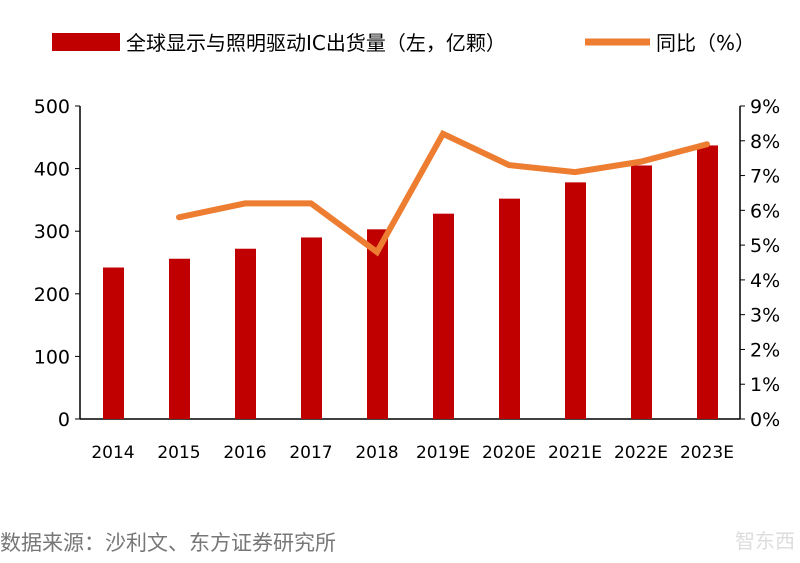 The height and width of the screenshot is (563, 800). What do you see at coordinates (52, 170) in the screenshot?
I see `left-tick-label: 400` at bounding box center [52, 170].